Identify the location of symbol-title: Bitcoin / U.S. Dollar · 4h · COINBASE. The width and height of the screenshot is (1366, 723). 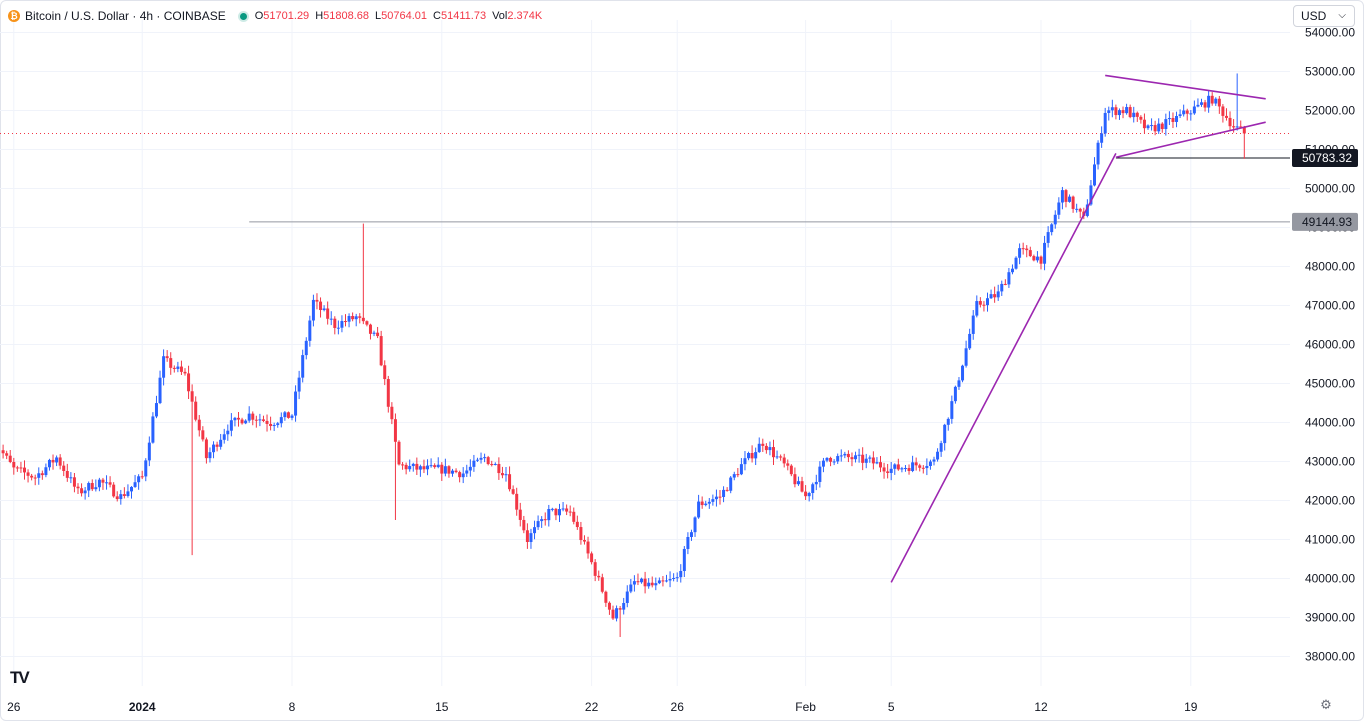
(125, 16).